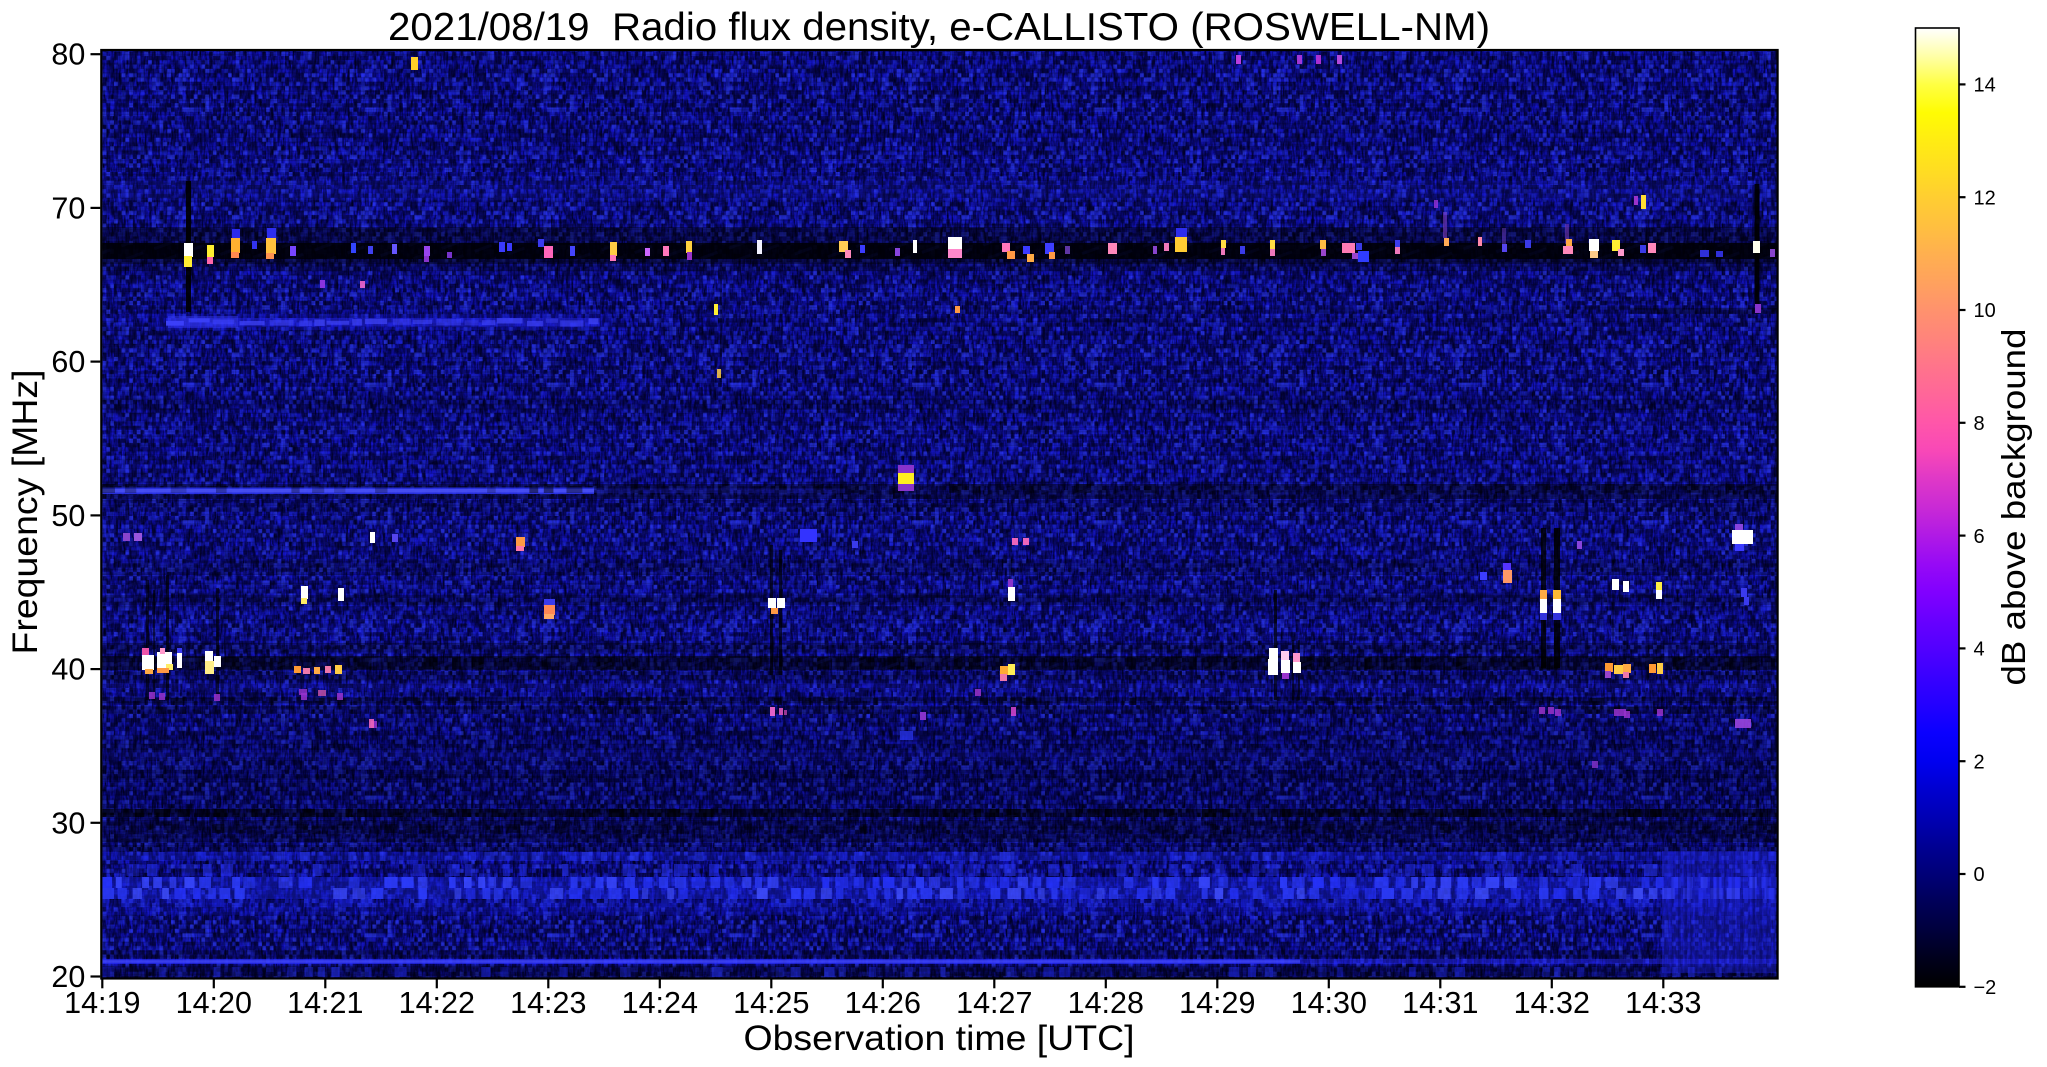 The height and width of the screenshot is (1067, 2047). Describe the element at coordinates (1985, 198) in the screenshot. I see `svg-text: 12` at that location.